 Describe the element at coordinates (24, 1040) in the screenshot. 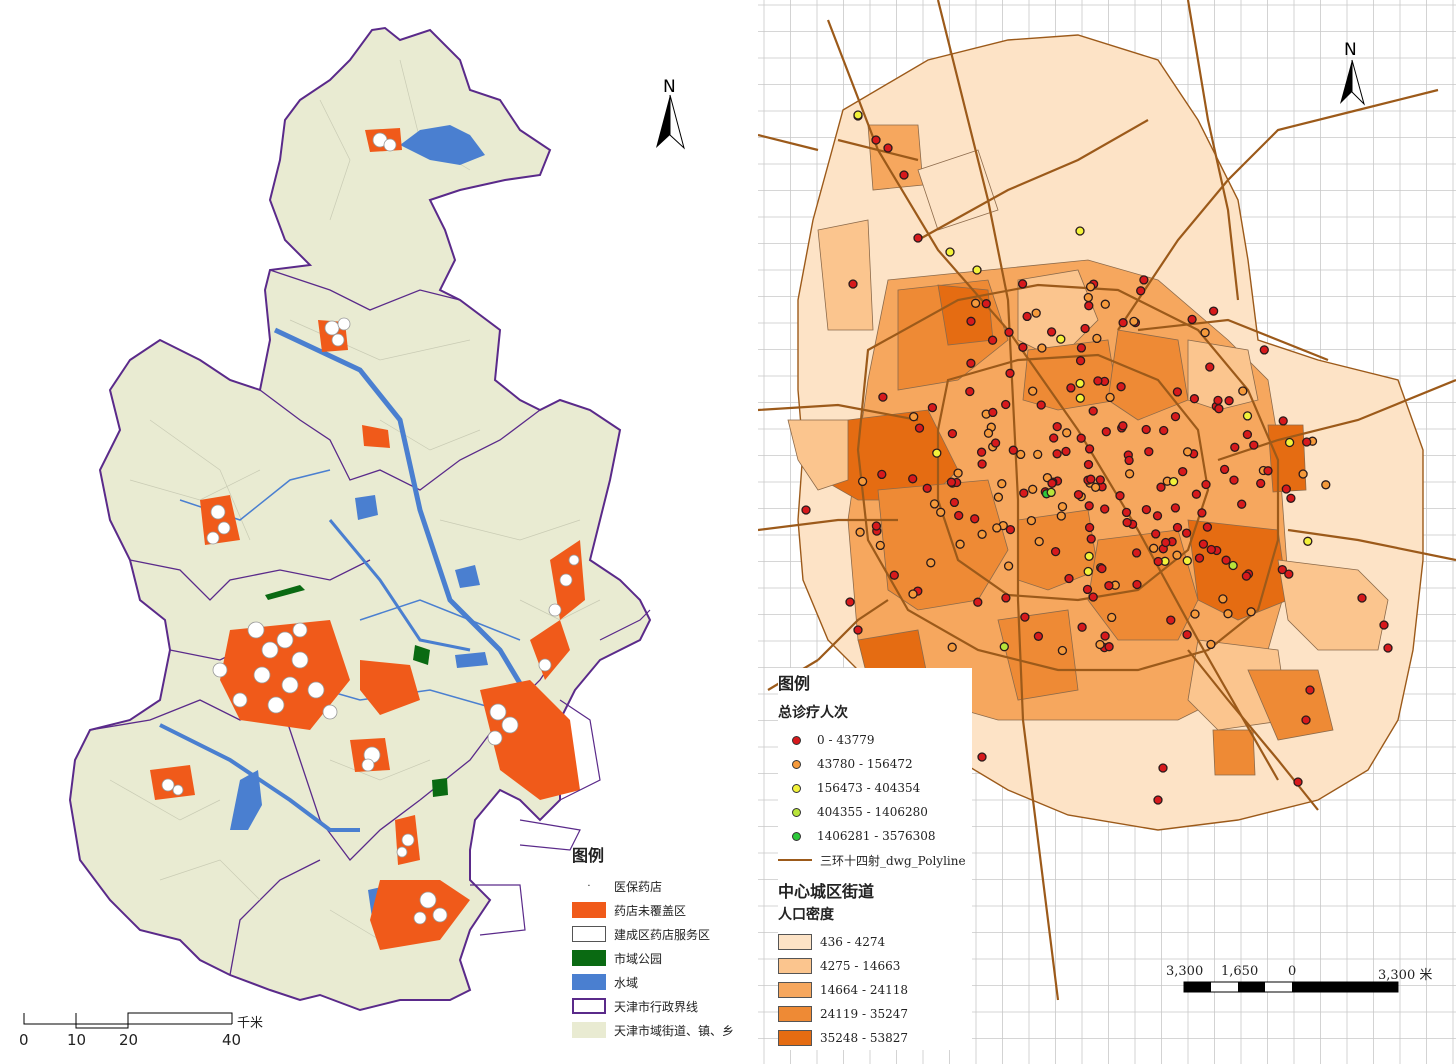

I see `scale-tick: 0` at that location.